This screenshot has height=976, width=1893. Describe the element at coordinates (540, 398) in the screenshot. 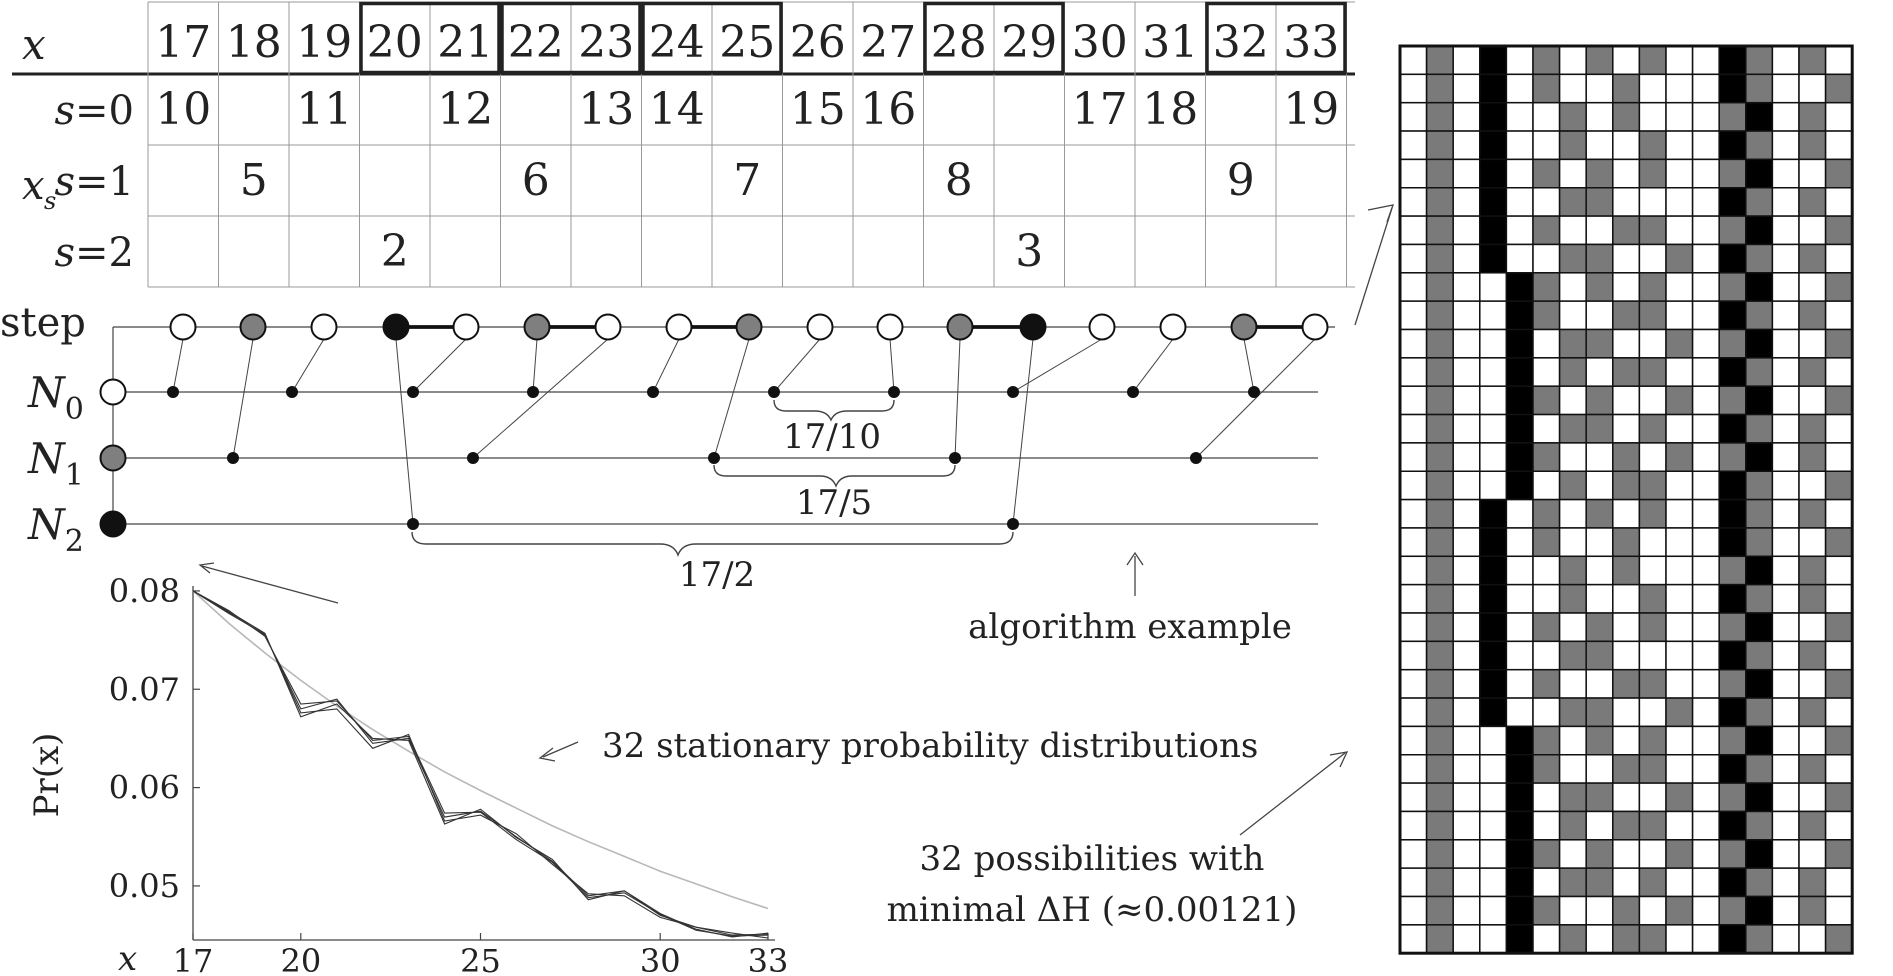

I see `step-connector` at that location.